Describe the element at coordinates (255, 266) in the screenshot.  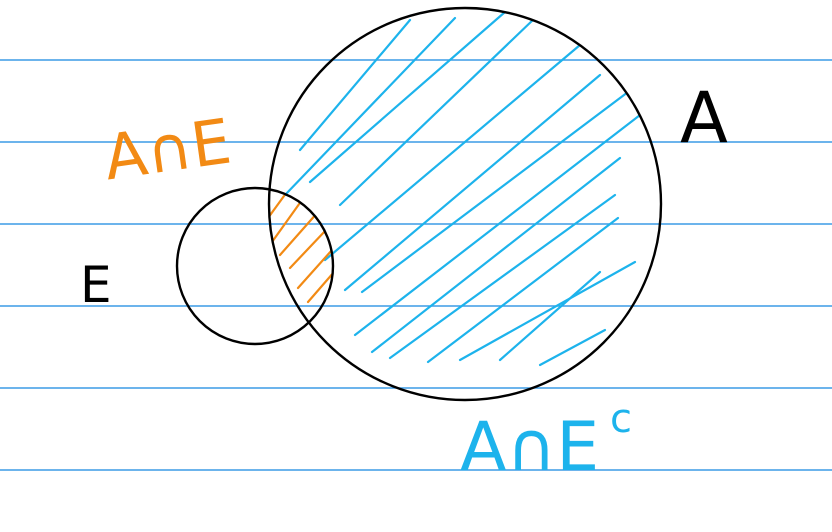
I see `set-e-circle` at that location.